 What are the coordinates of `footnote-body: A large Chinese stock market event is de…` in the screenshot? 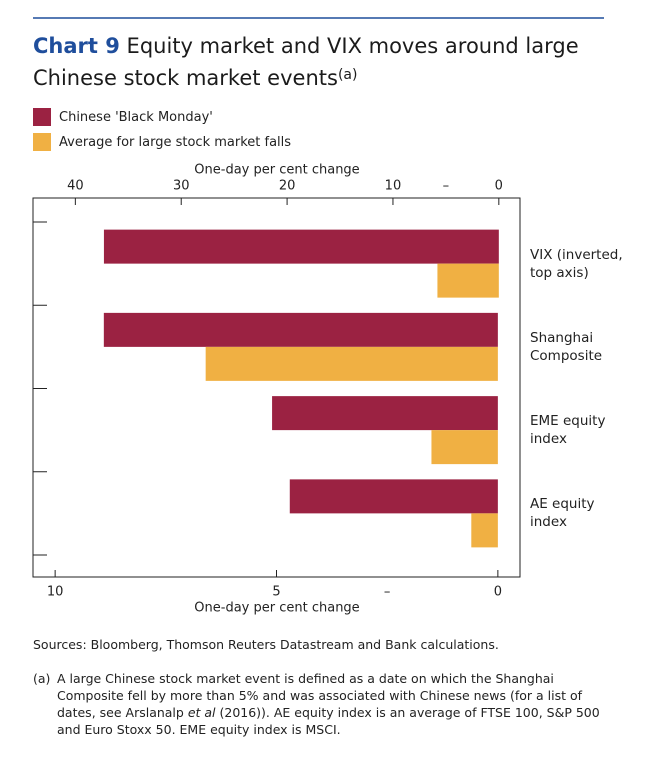 It's located at (340, 704).